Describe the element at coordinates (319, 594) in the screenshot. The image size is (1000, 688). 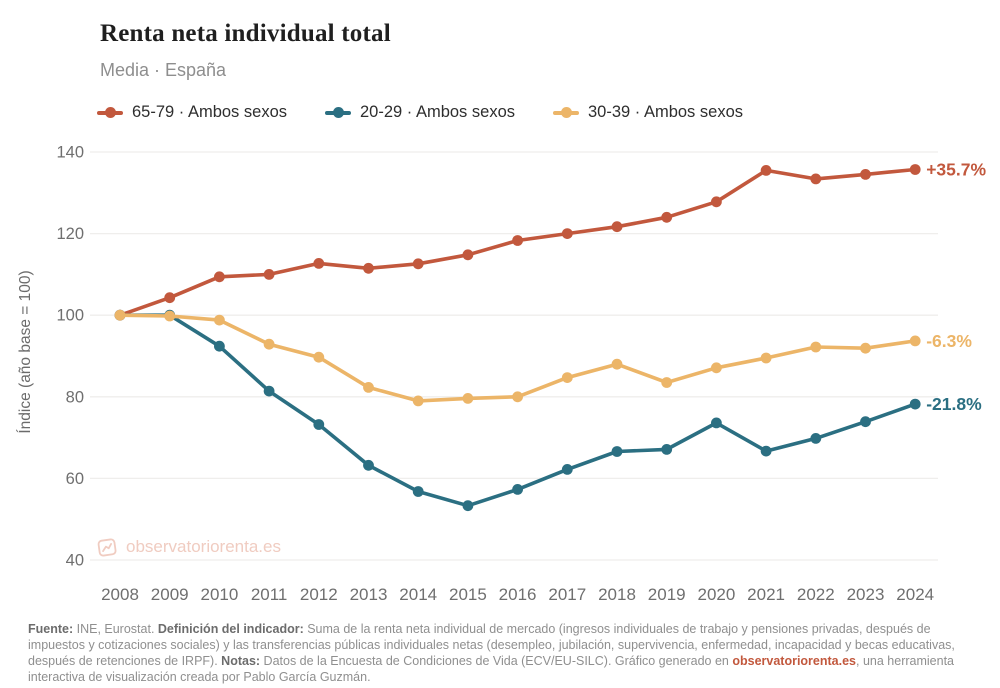
I see `x-tick-label: 2012` at that location.